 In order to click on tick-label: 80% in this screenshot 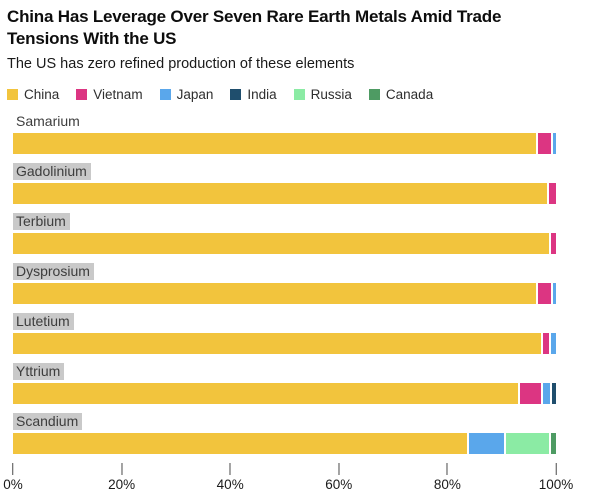, I will do `click(447, 484)`.